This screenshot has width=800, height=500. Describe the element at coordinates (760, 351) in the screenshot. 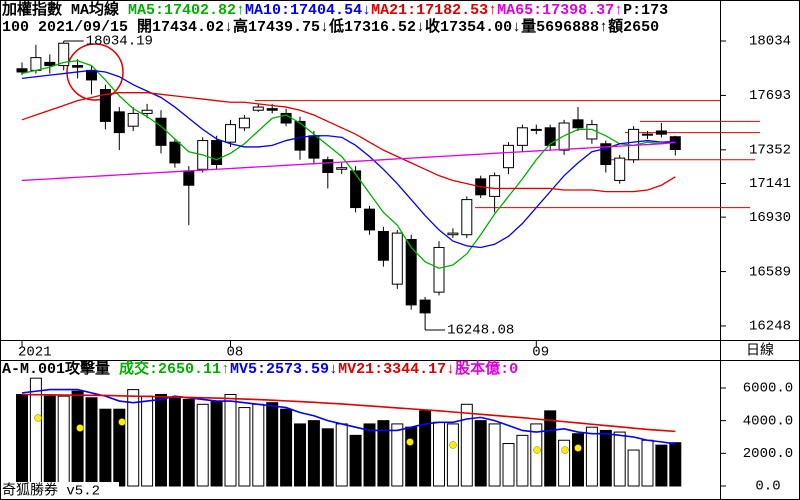

I see `period-label: 日線` at that location.